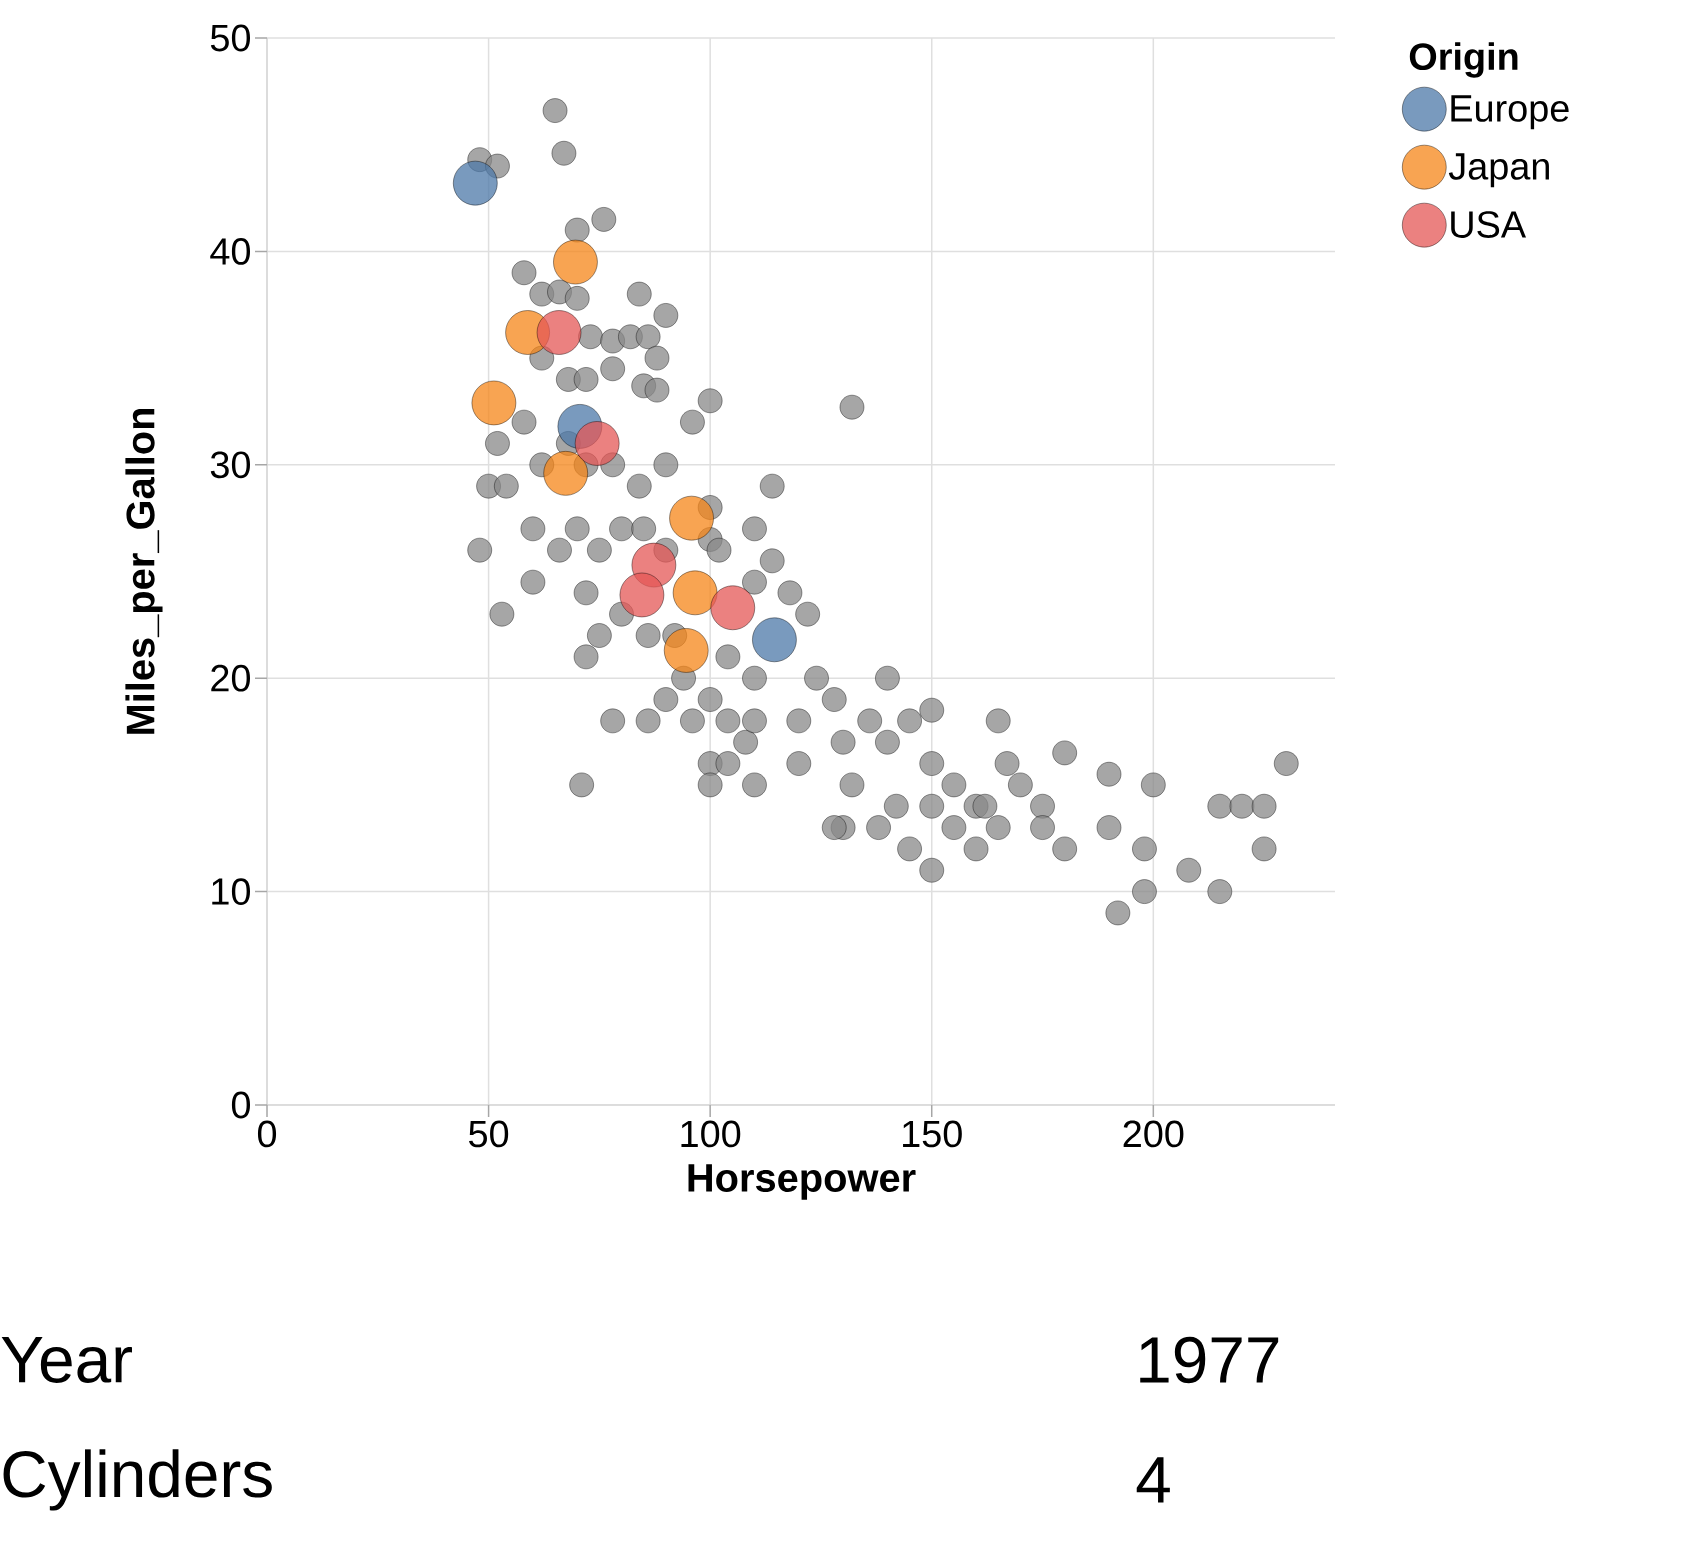 This screenshot has width=1696, height=1543. Describe the element at coordinates (231, 891) in the screenshot. I see `y-tick-label: 10` at that location.